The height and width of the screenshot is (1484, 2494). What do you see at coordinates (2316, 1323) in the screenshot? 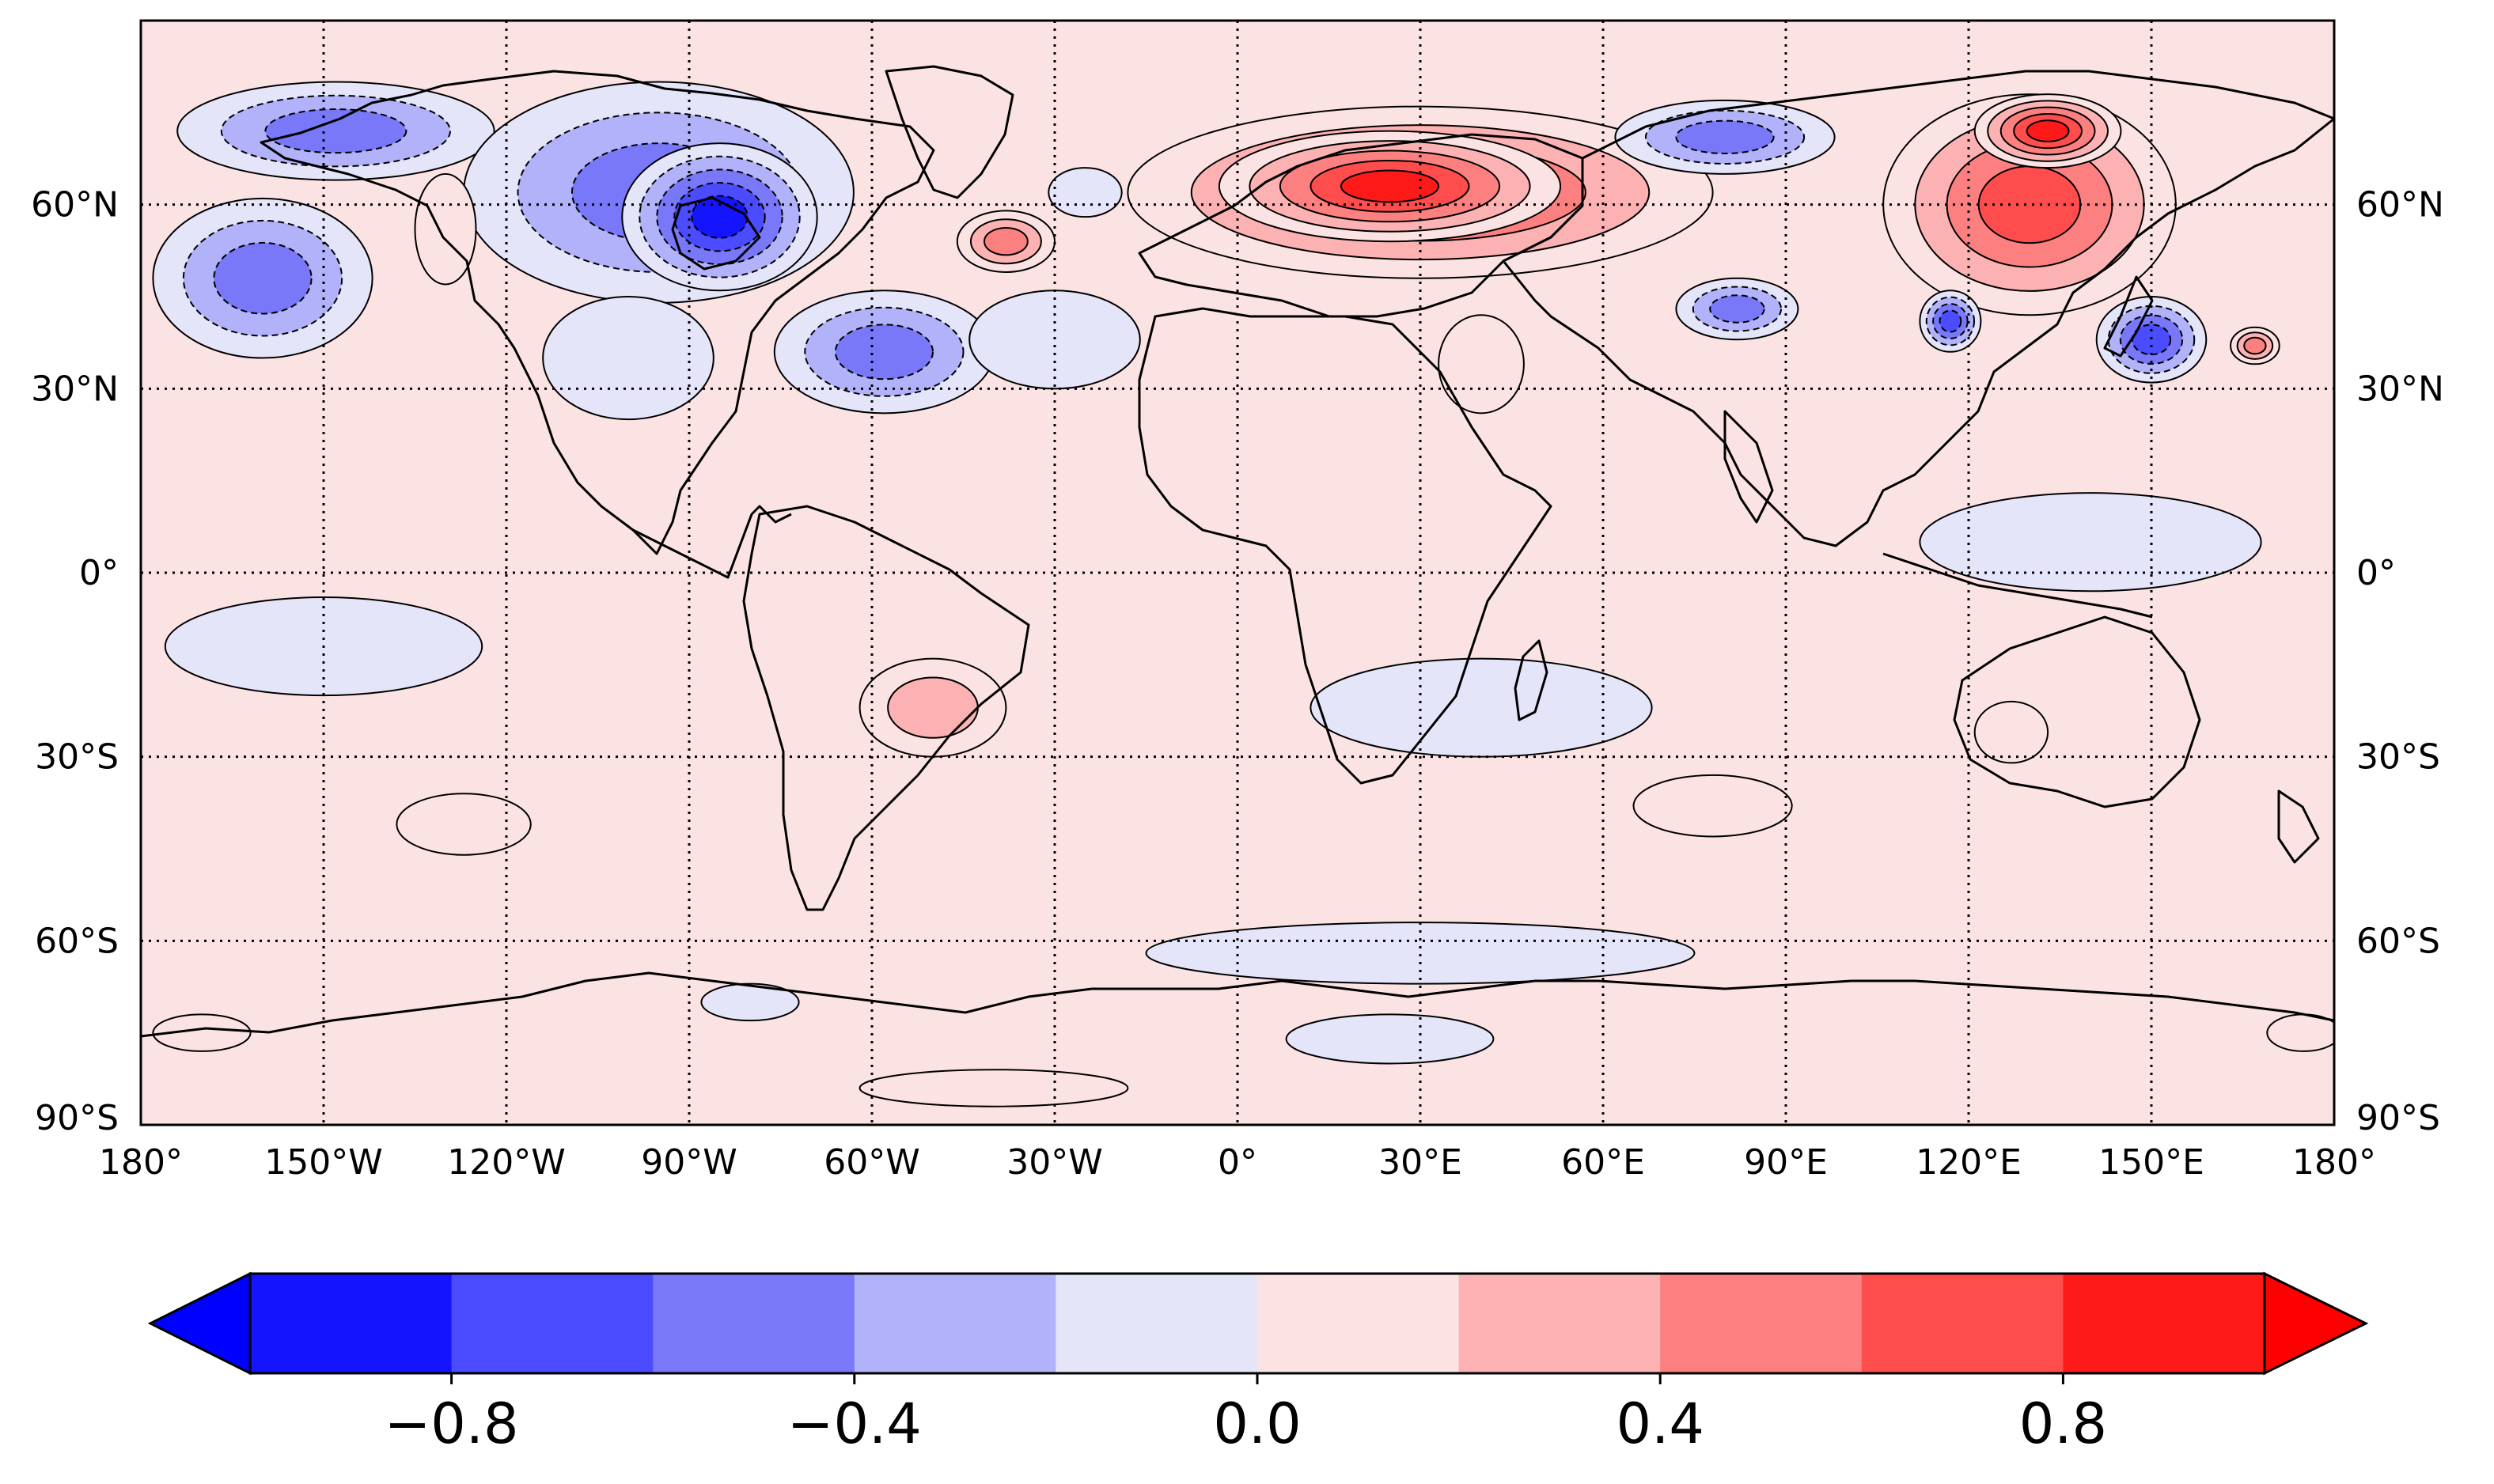
I see `colorbar-over-extension` at bounding box center [2316, 1323].